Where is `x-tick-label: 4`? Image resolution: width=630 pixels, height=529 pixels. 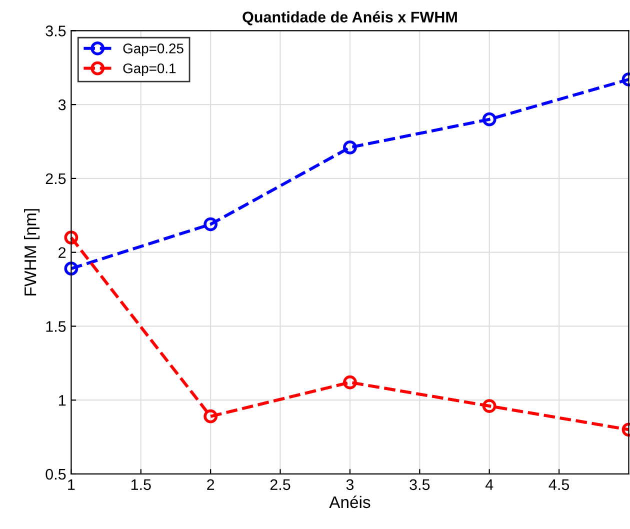 x-tick-label: 4 is located at coordinates (489, 484).